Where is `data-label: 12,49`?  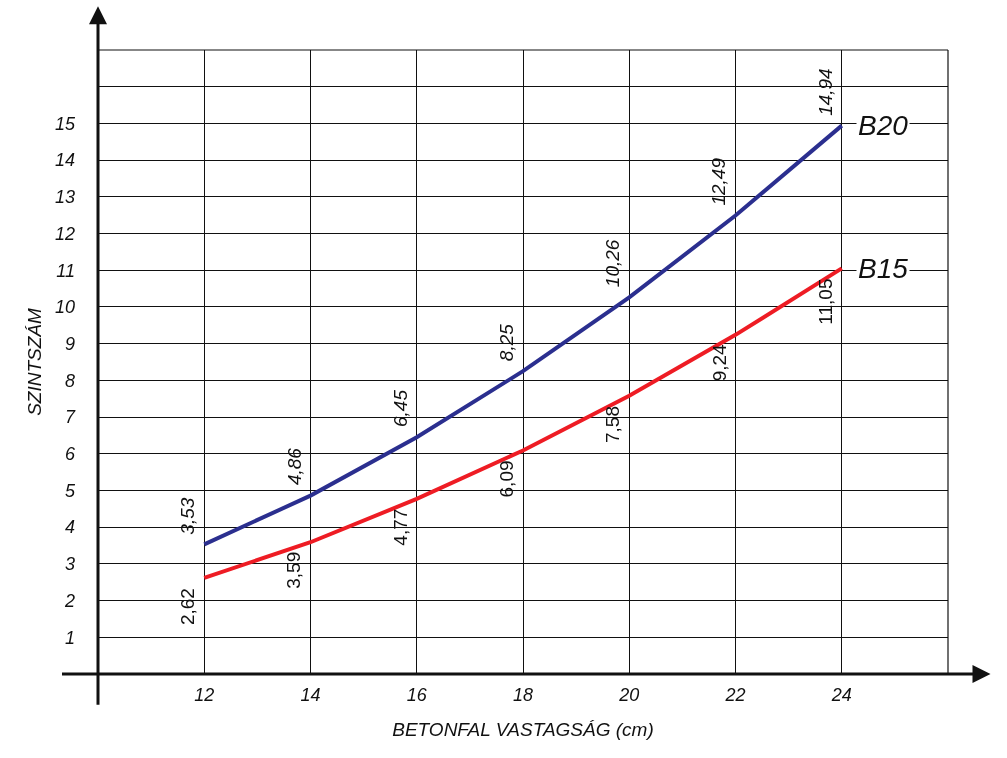 data-label: 12,49 is located at coordinates (719, 181).